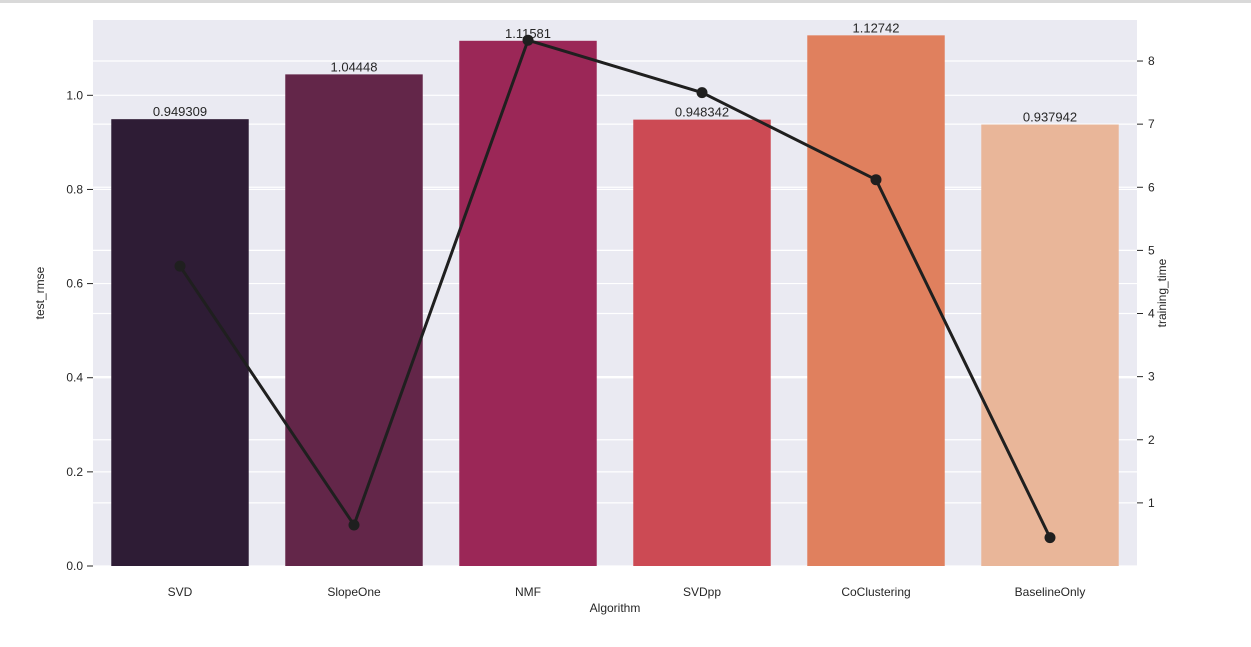 The image size is (1251, 647). I want to click on x-tick-label: NMF, so click(528, 592).